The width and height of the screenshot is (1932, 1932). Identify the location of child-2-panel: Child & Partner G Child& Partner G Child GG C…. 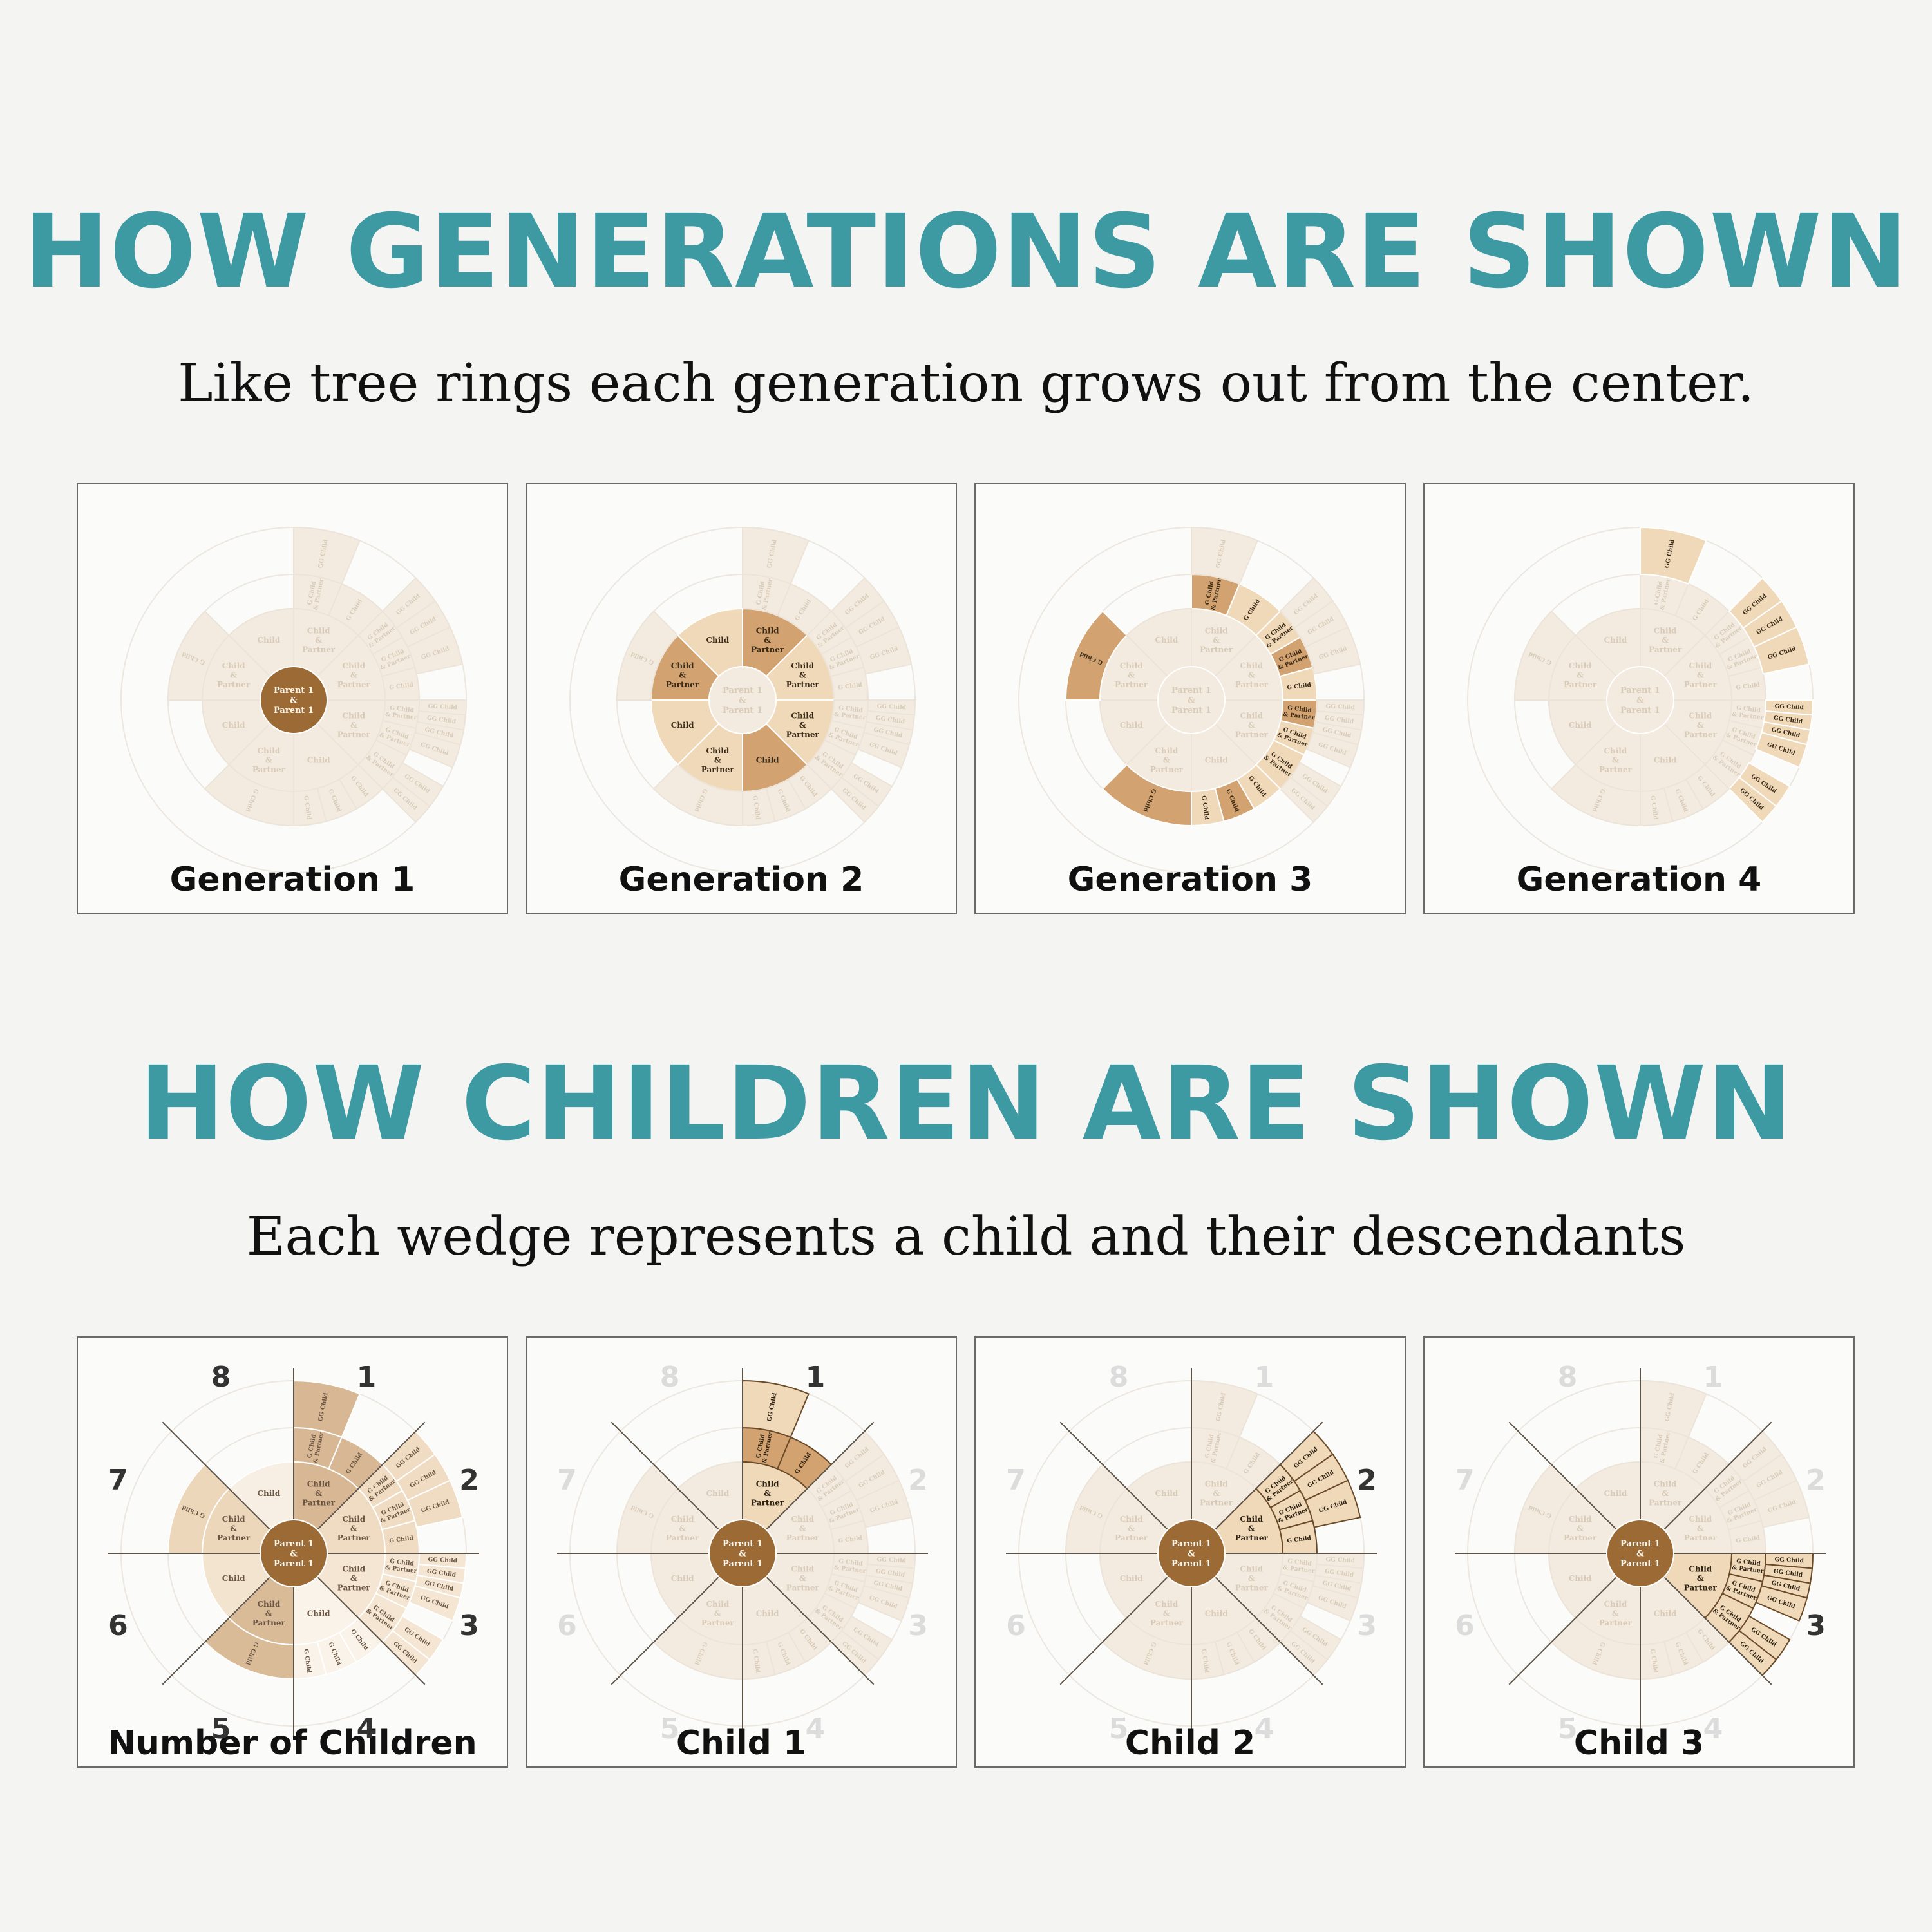
(1190, 1552).